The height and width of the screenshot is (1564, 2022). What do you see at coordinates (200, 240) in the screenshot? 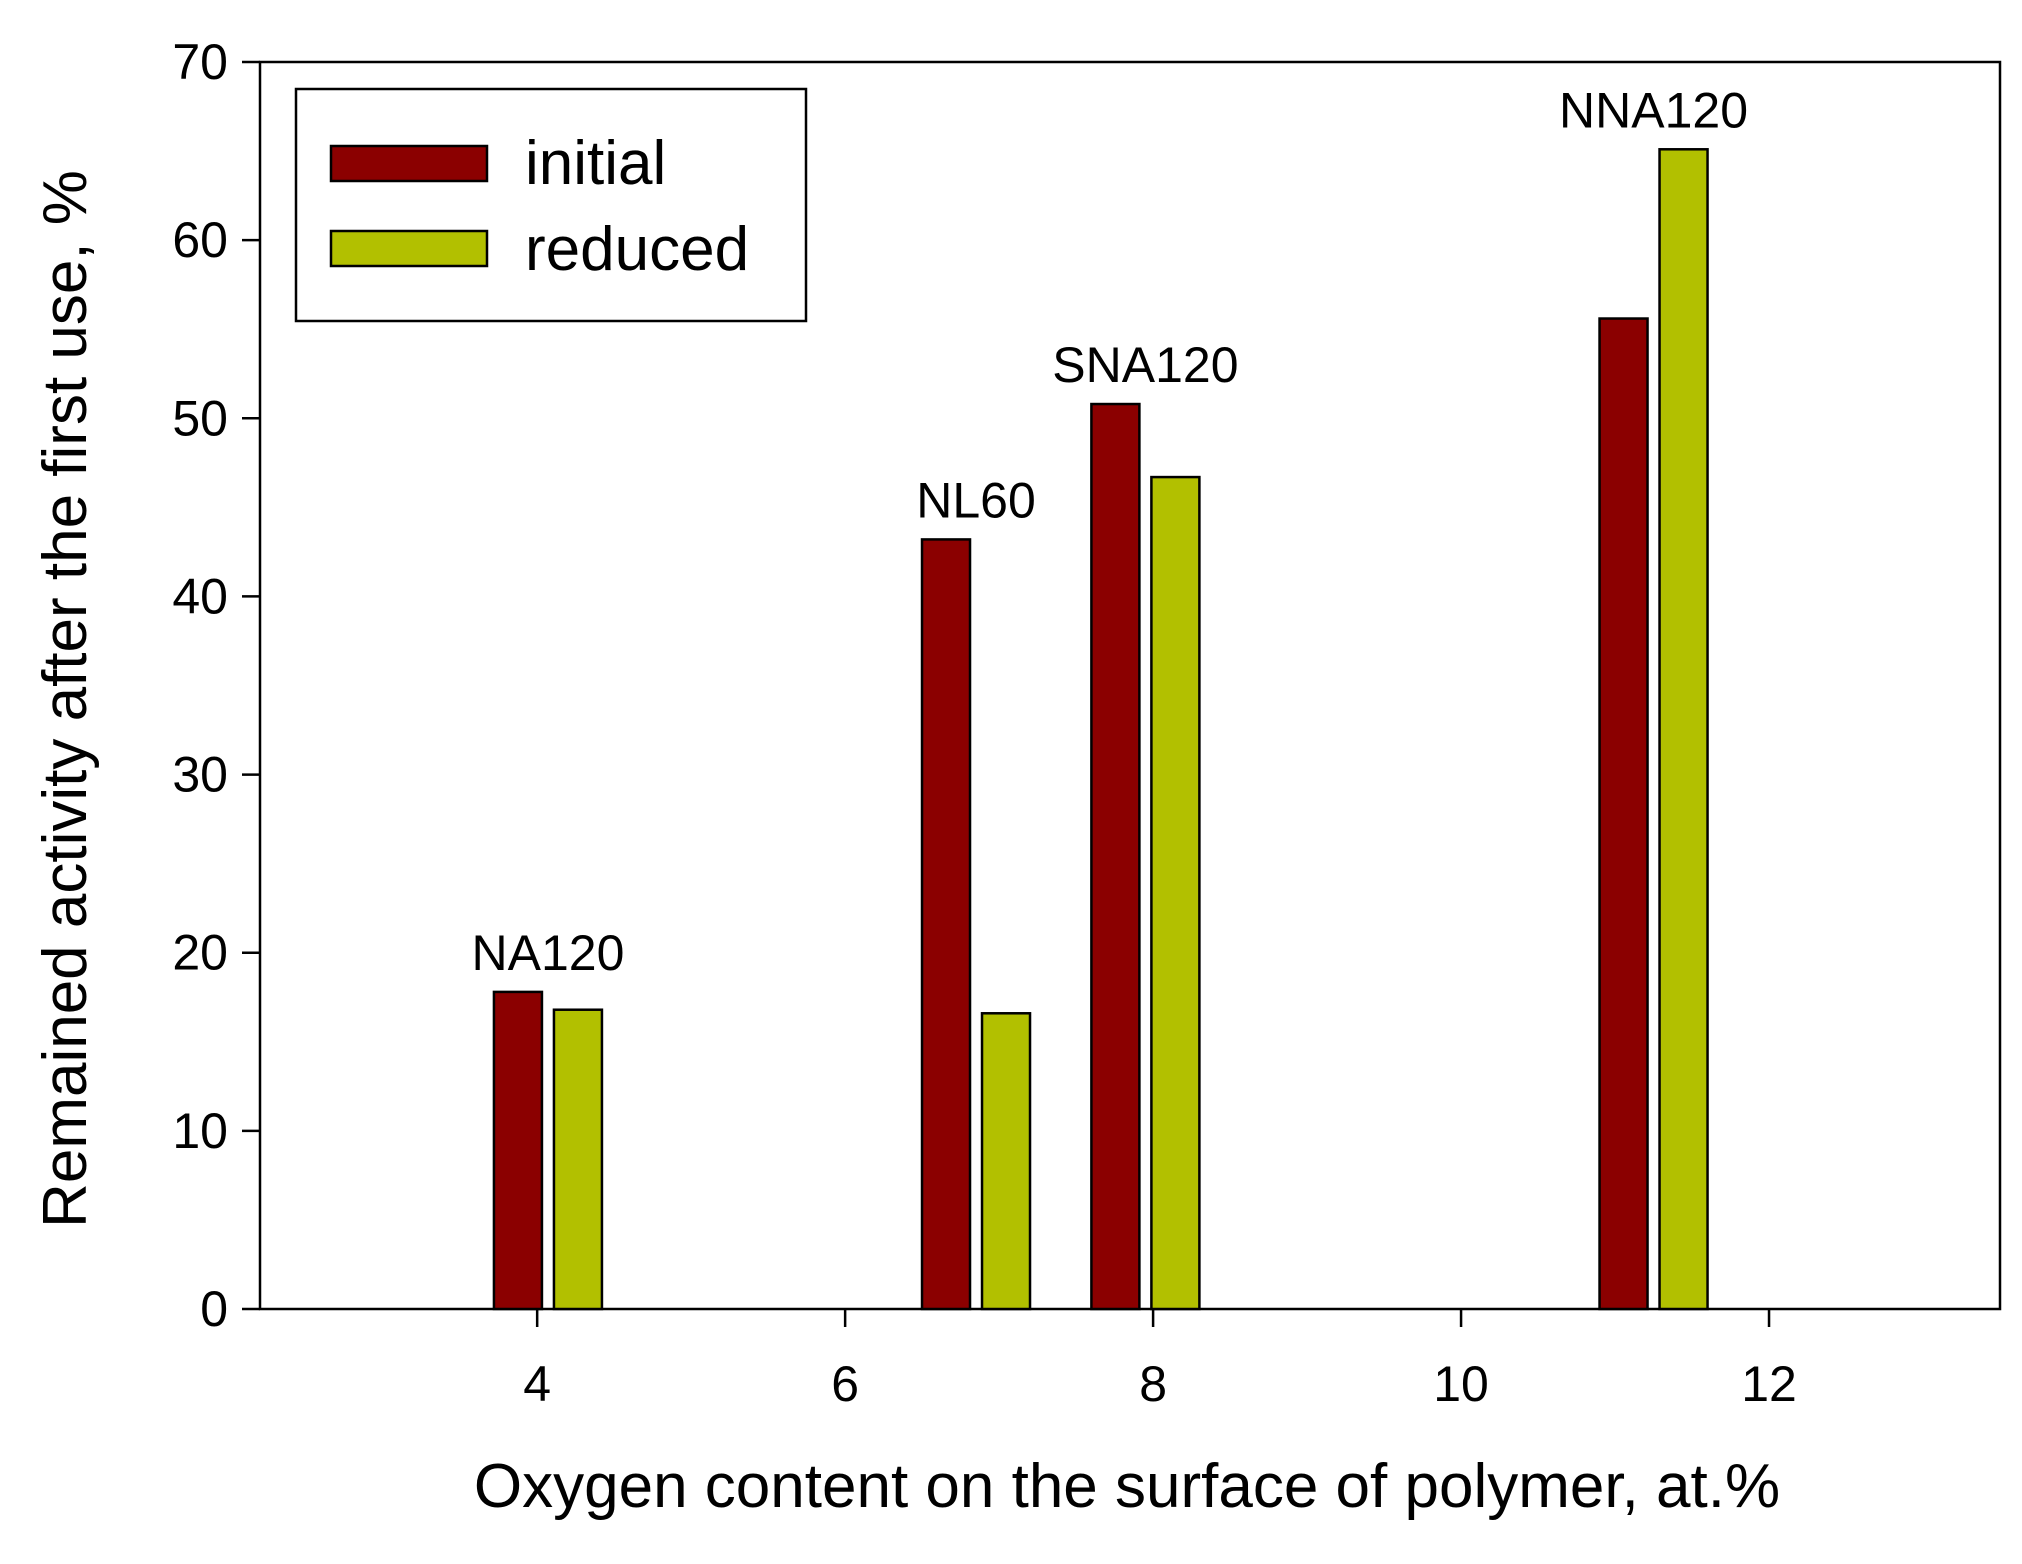
I see `y-tick-label: 60` at bounding box center [200, 240].